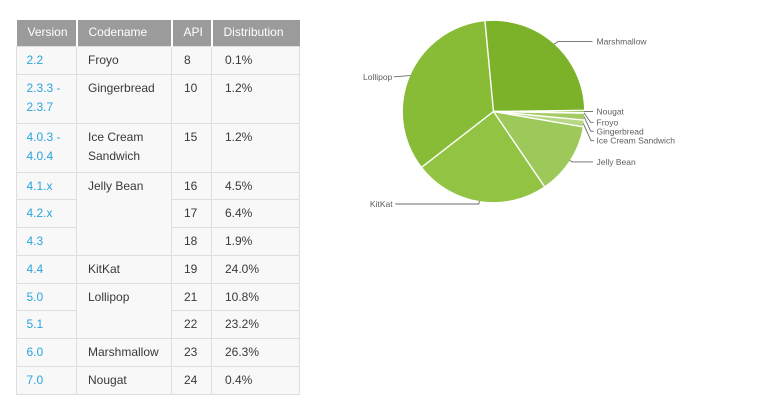 The width and height of the screenshot is (768, 405). I want to click on svg-text: Jelly Bean, so click(616, 162).